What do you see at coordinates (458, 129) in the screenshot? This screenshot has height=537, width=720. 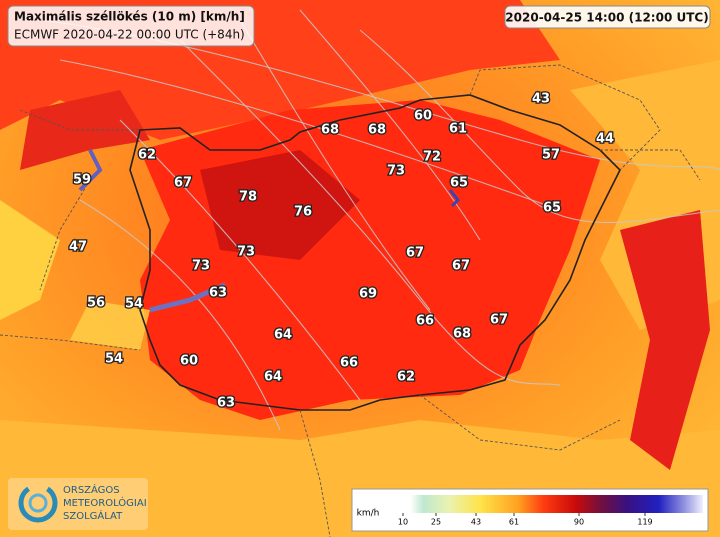 I see `station-value: 61` at bounding box center [458, 129].